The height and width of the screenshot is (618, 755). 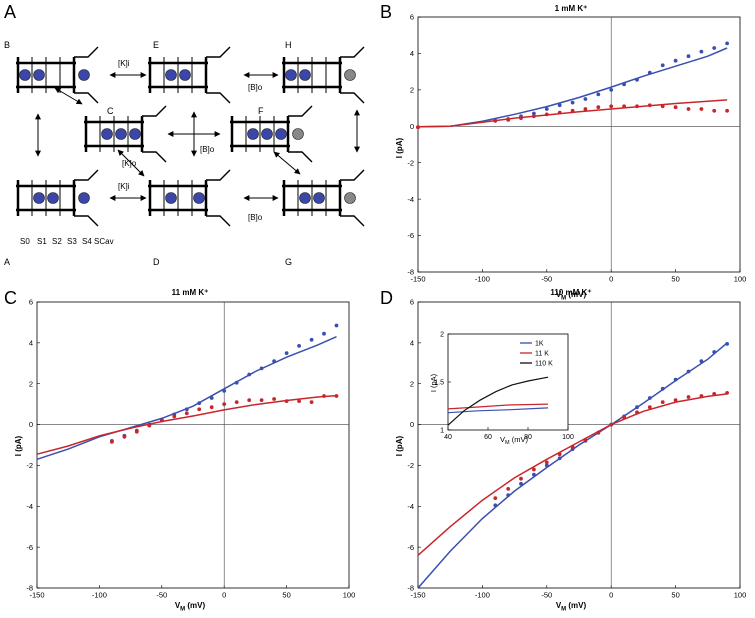 What do you see at coordinates (87, 241) in the screenshot?
I see `site-label-s4: S4` at bounding box center [87, 241].